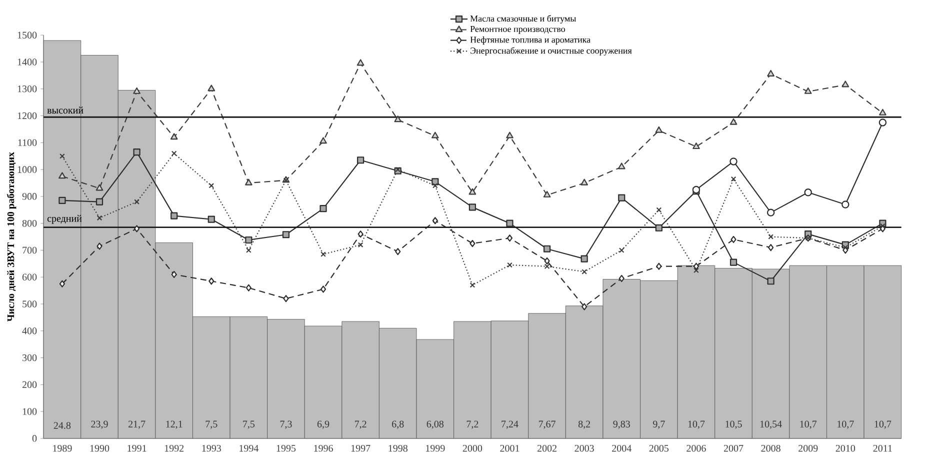 This screenshot has height=474, width=925. I want to click on x-tick-label: 2004, so click(622, 448).